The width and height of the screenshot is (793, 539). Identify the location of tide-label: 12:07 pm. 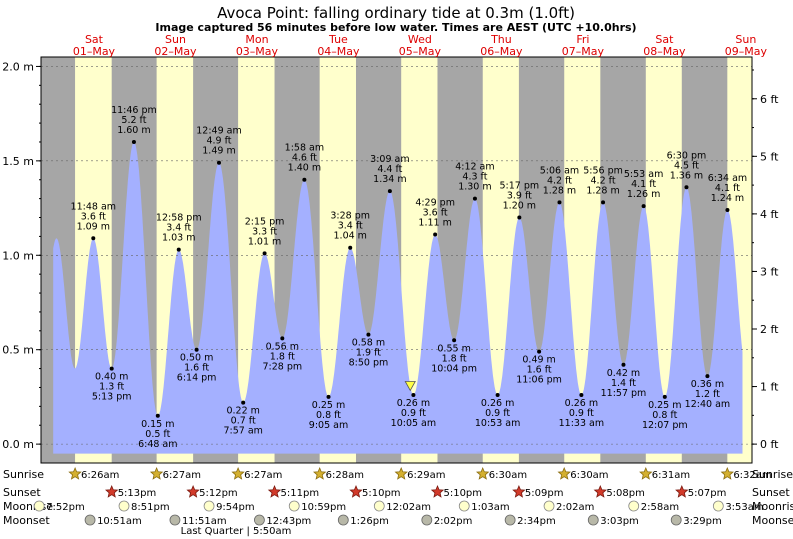
(665, 425).